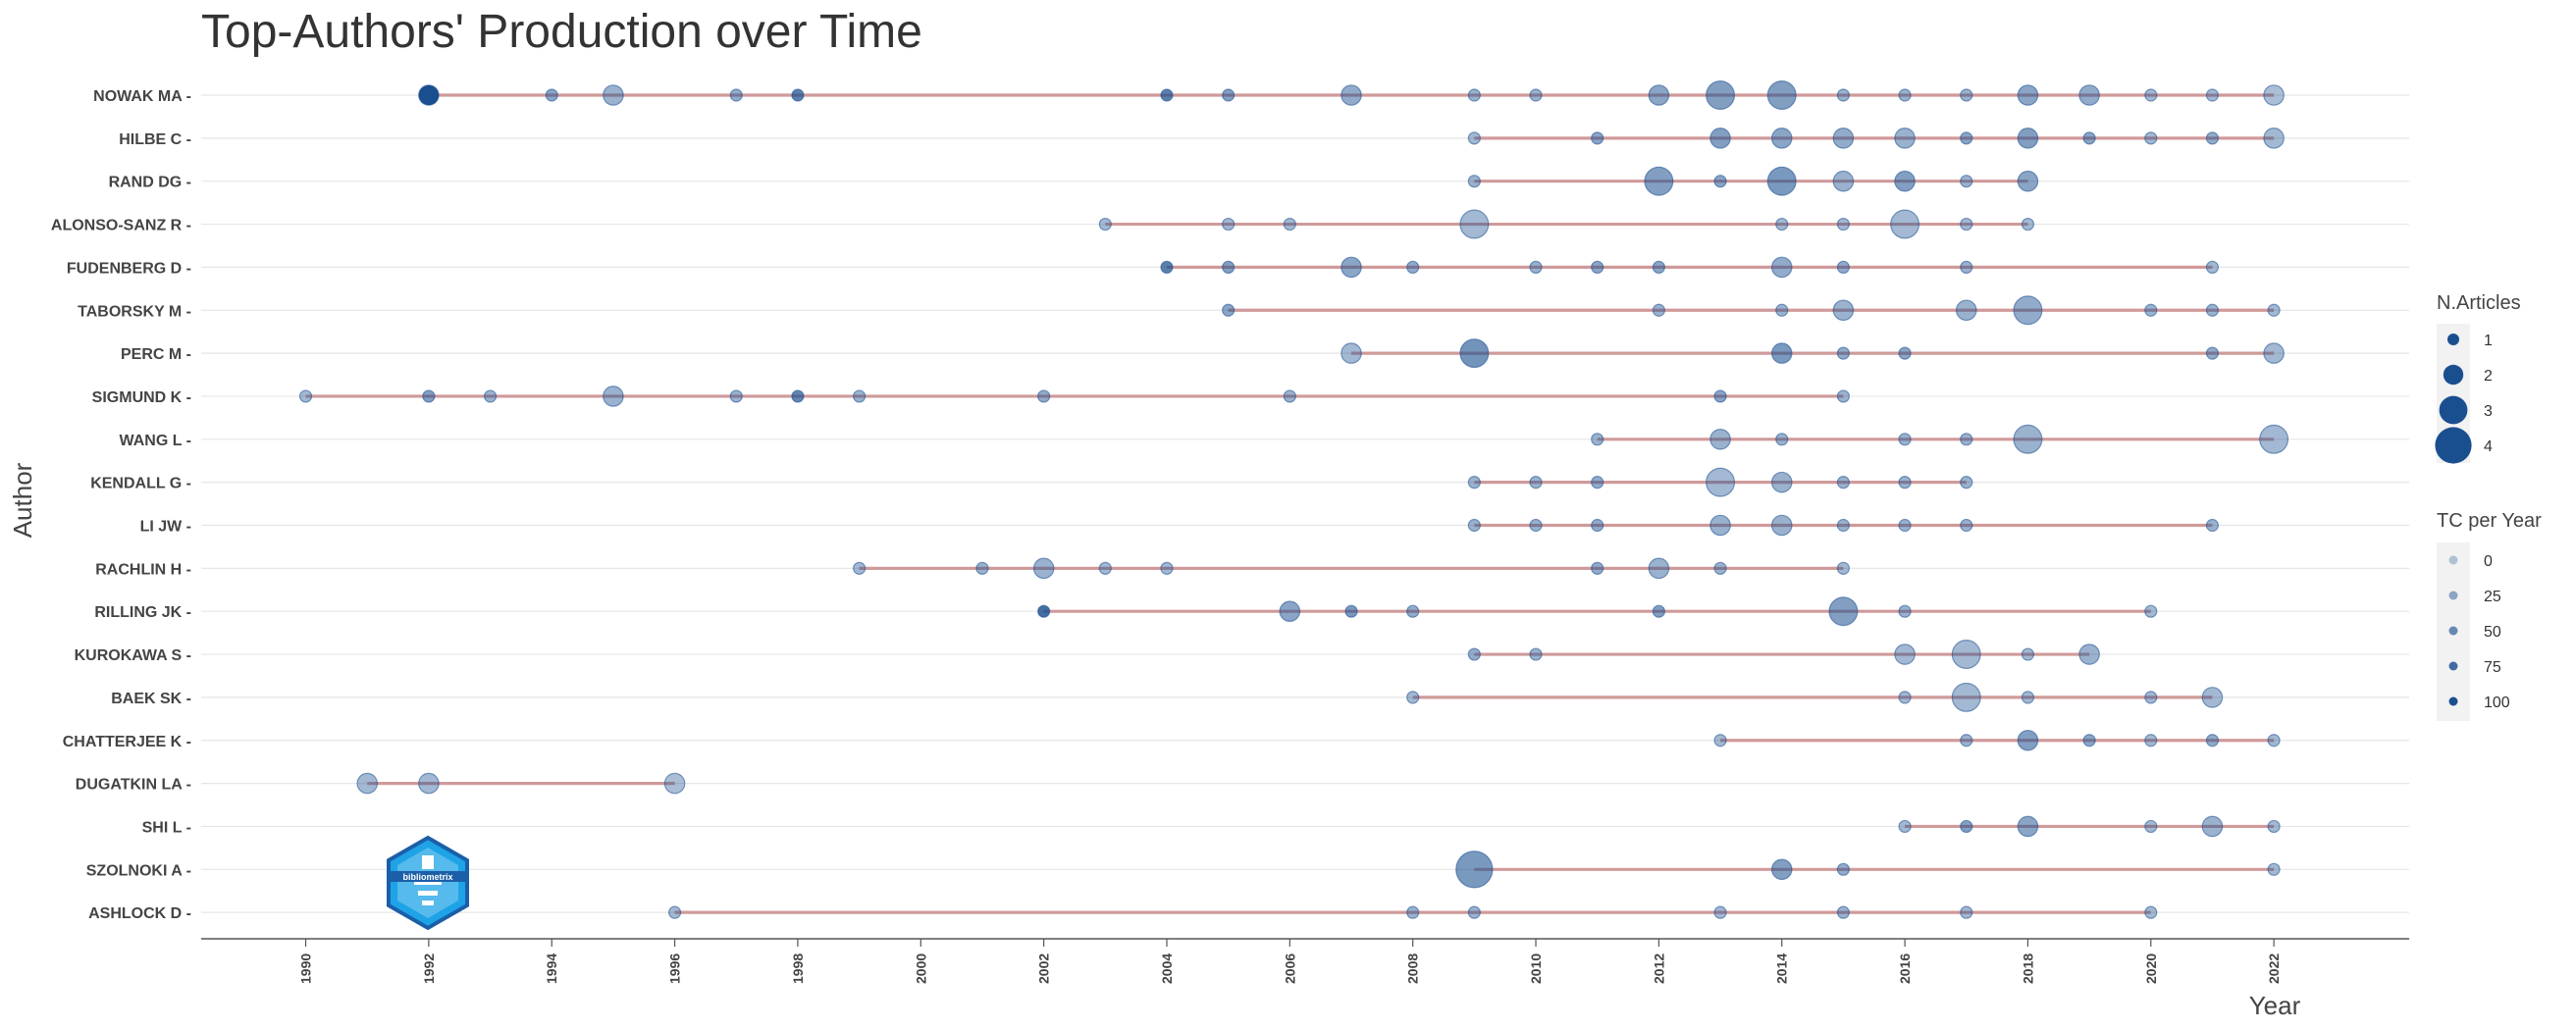 This screenshot has width=2576, height=1030. Describe the element at coordinates (2489, 615) in the screenshot. I see `legend-tc: TC per Year 0 25 50 75 100` at that location.